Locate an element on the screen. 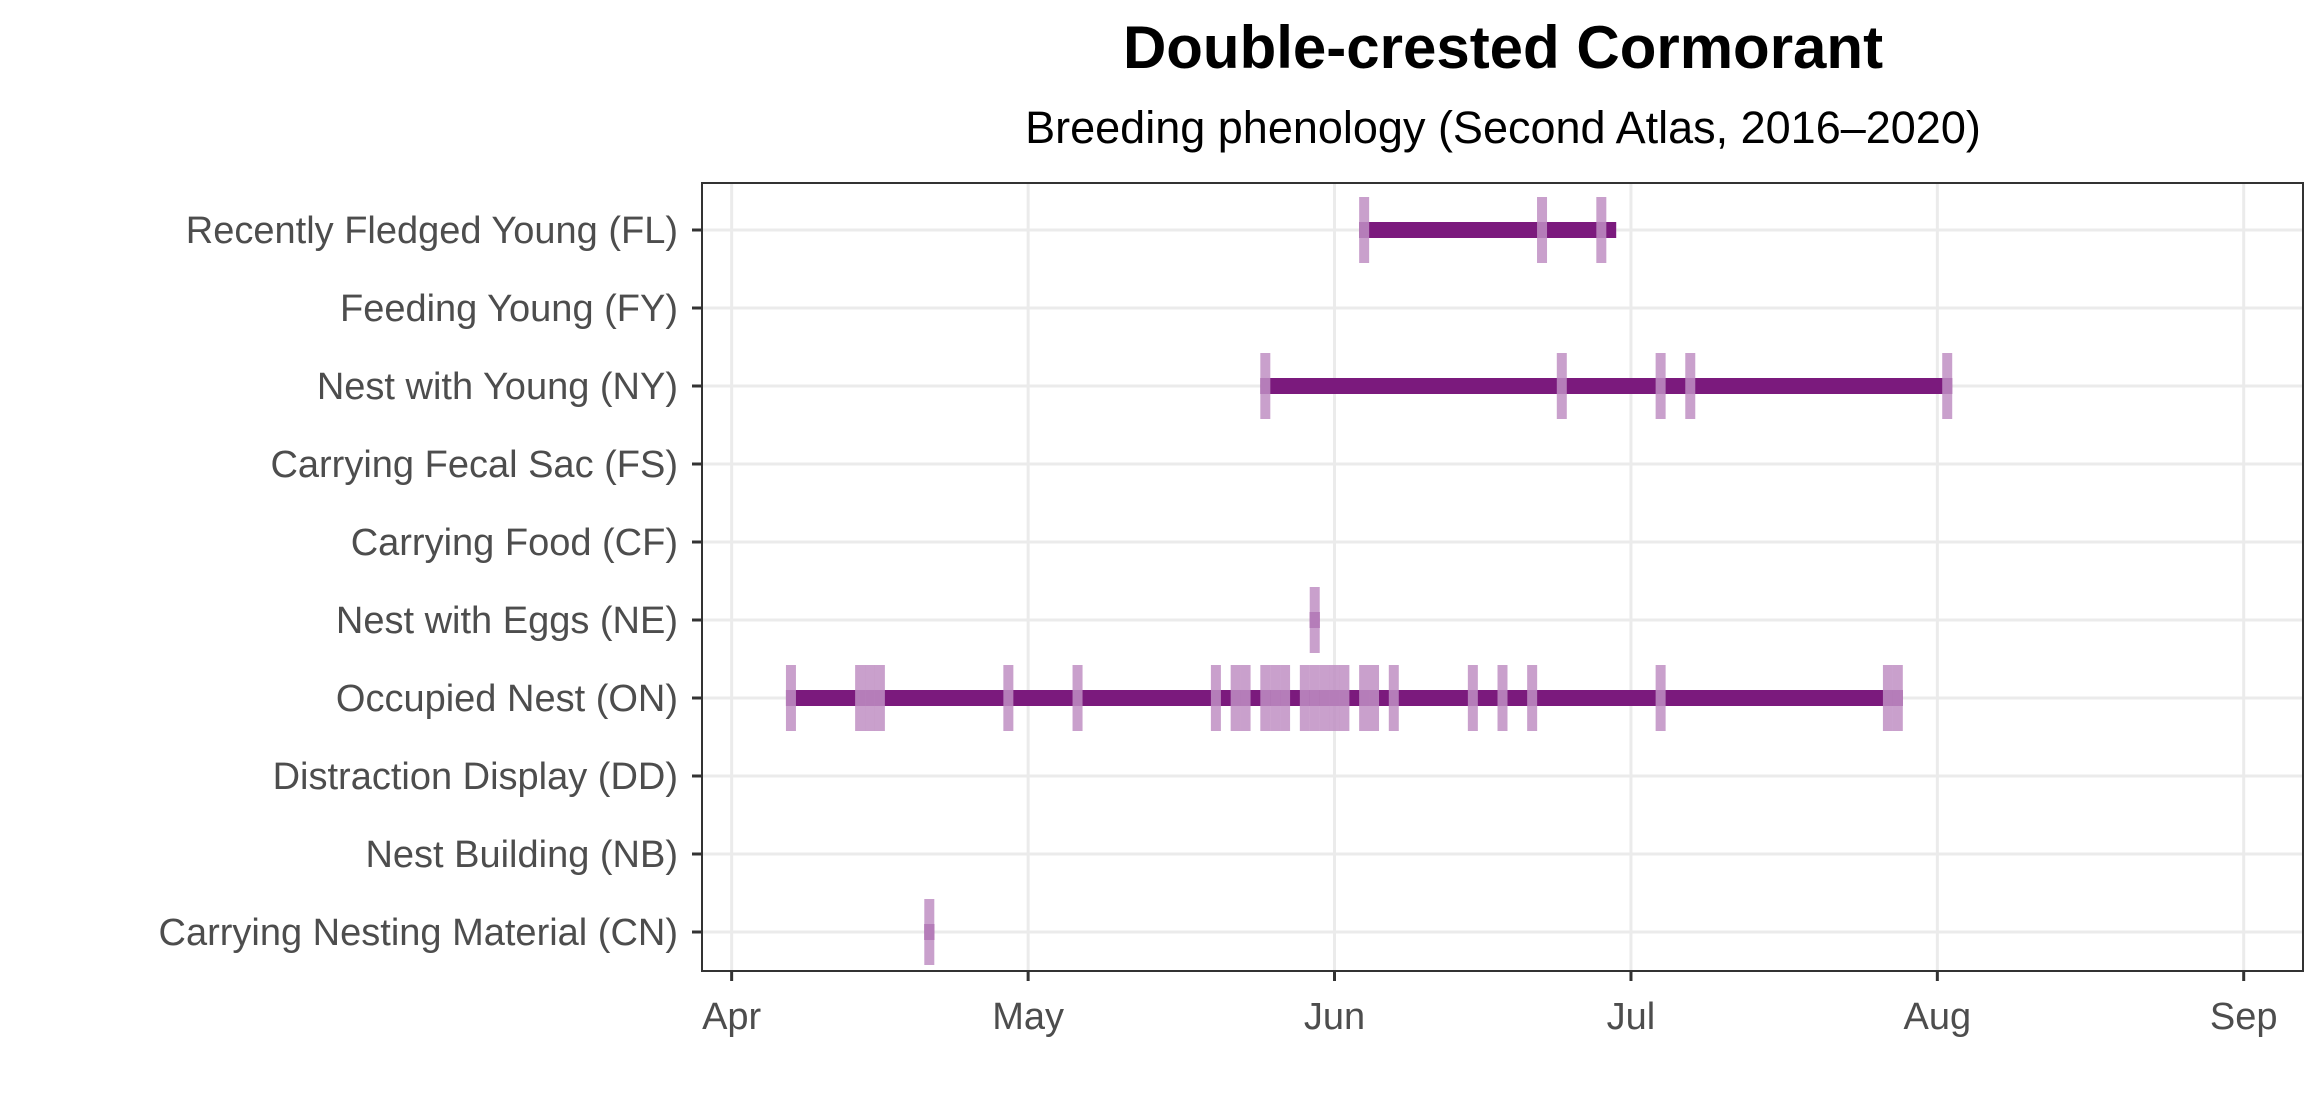 The image size is (2320, 1120). y-category-label: Nest with Eggs (NE) is located at coordinates (507, 621).